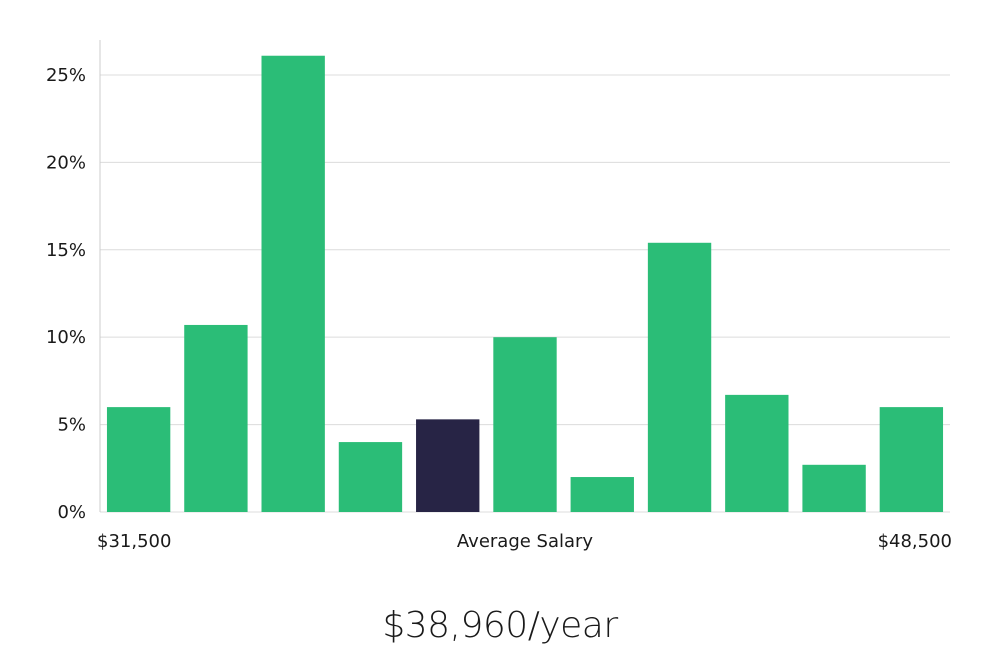 The width and height of the screenshot is (1000, 660). I want to click on x-max-label: $48,500, so click(915, 541).